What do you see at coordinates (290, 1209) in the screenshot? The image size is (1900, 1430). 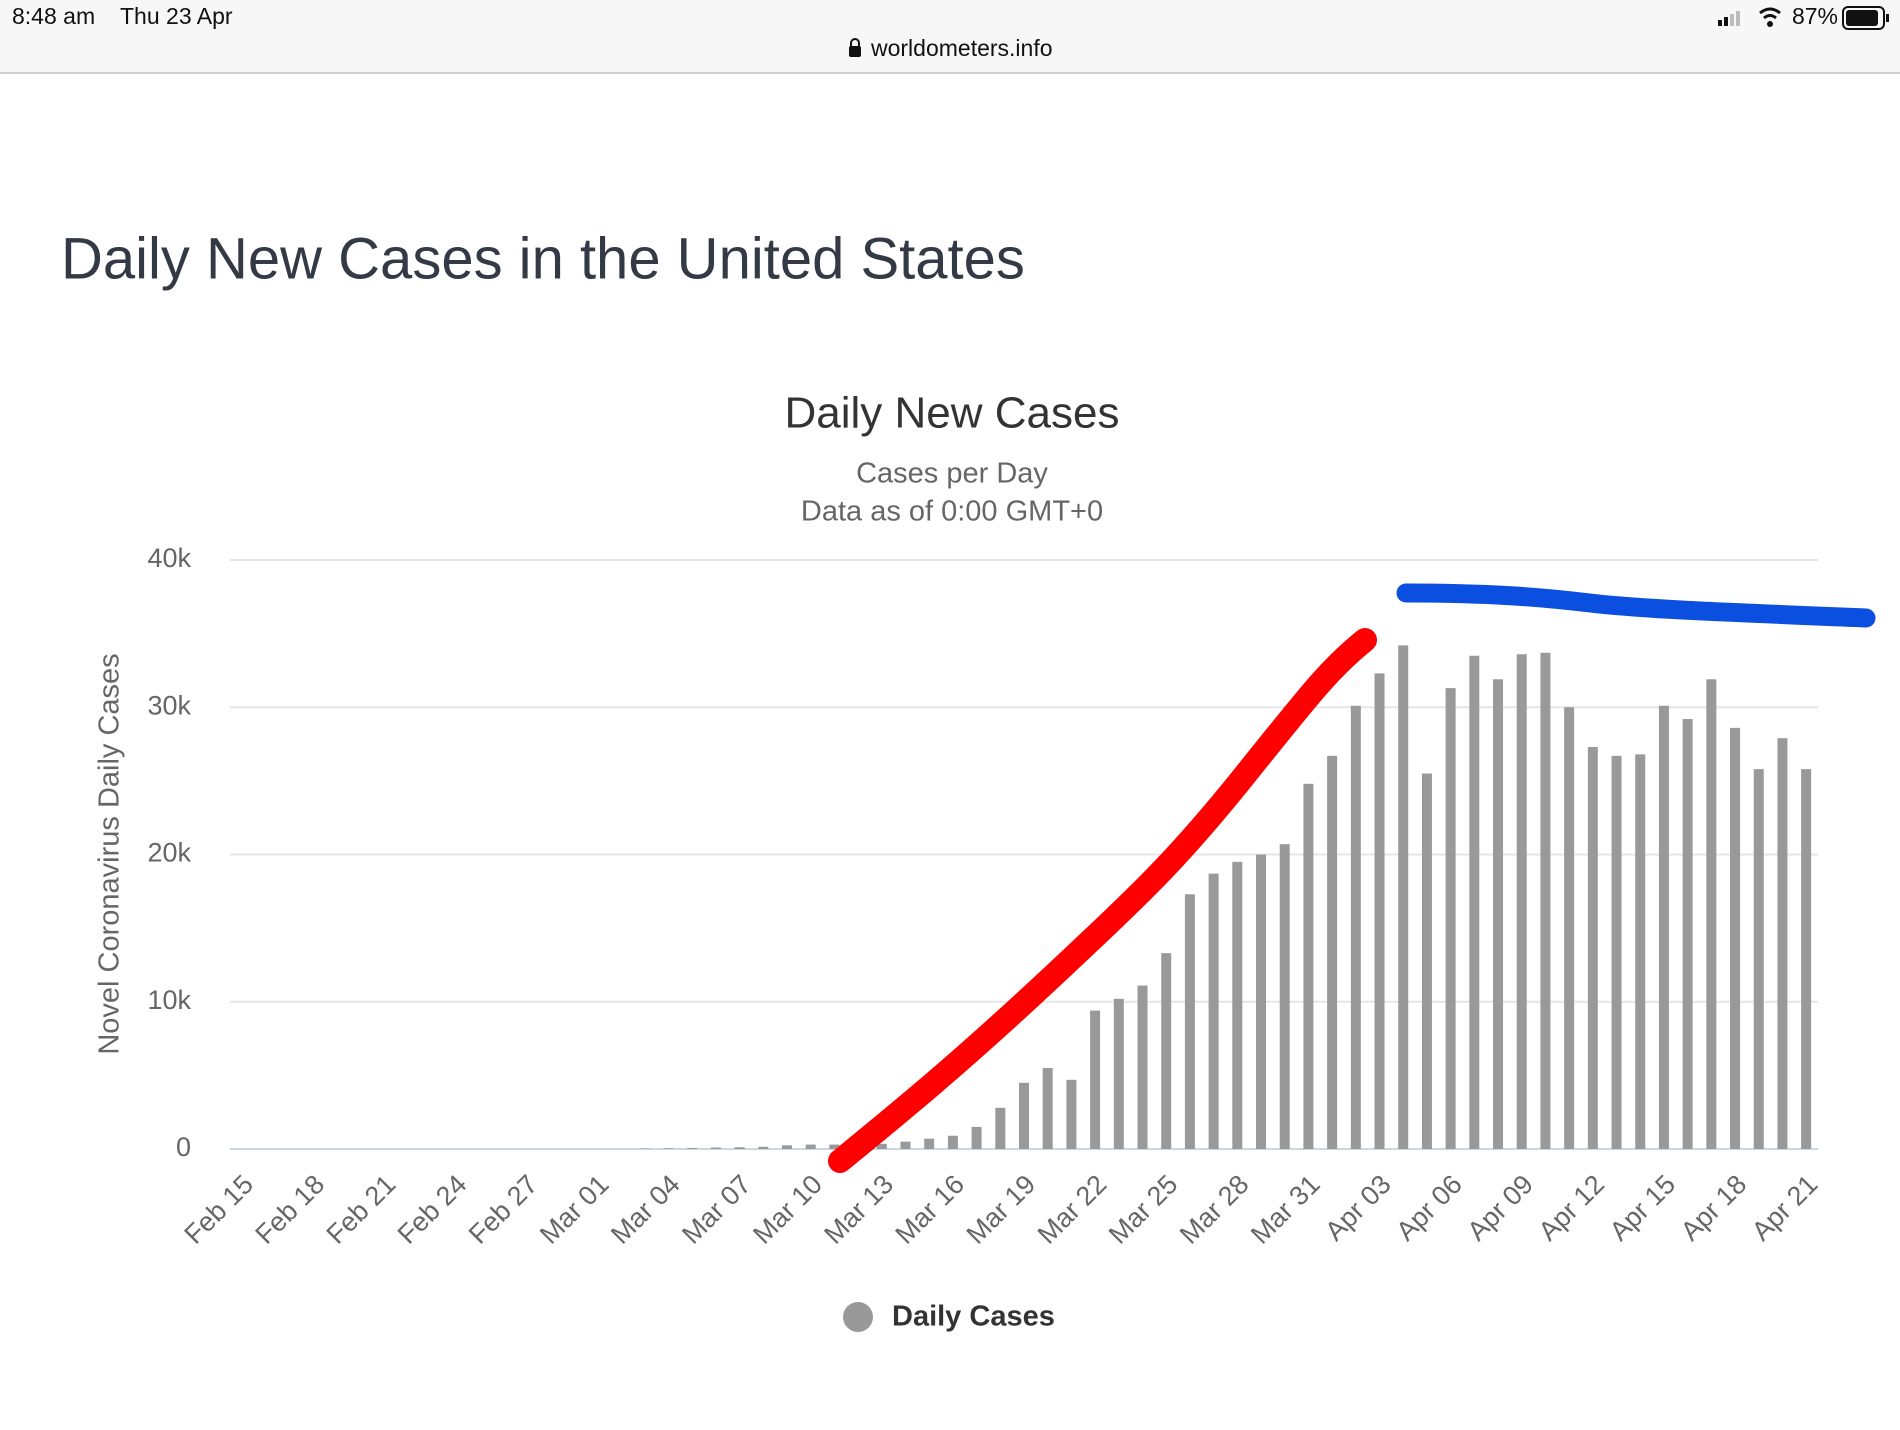 I see `x-tick-label: Feb 18` at bounding box center [290, 1209].